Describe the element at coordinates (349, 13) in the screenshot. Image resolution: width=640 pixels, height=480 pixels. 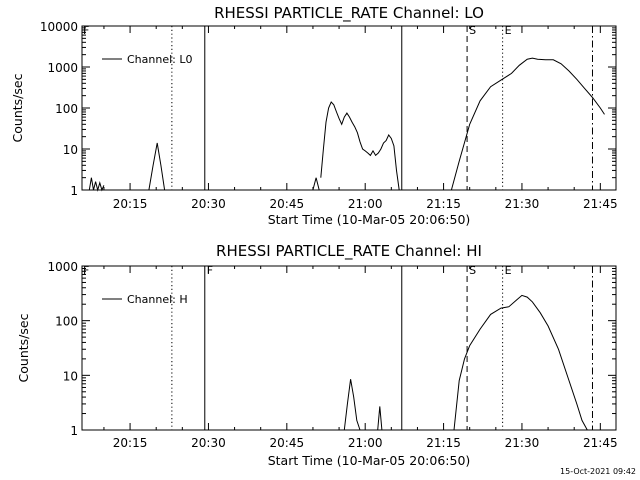
I see `chart-title: RHESSI PARTICLE_RATE Channel: LO` at that location.